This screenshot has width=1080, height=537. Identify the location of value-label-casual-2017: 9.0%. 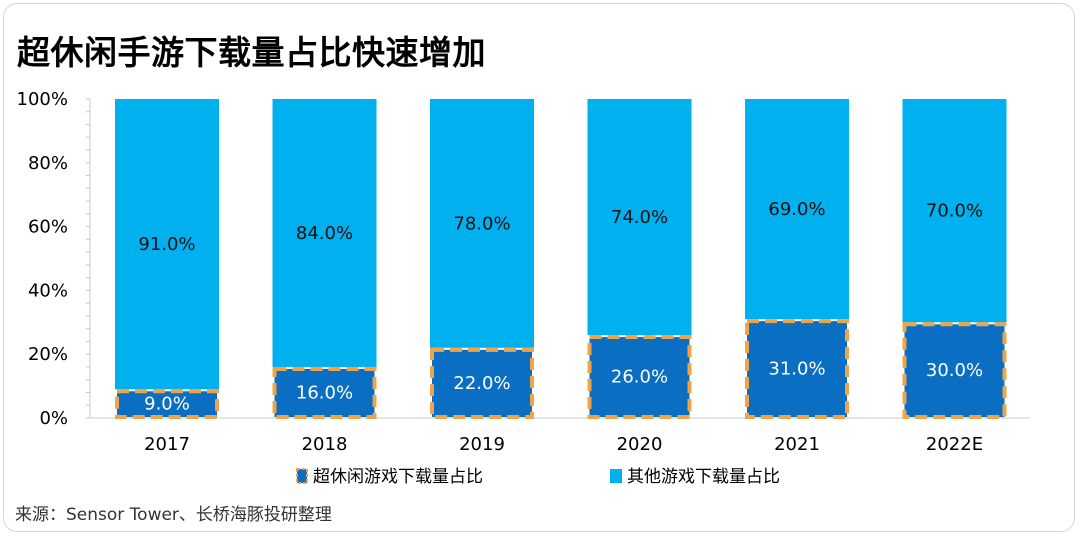
(167, 404).